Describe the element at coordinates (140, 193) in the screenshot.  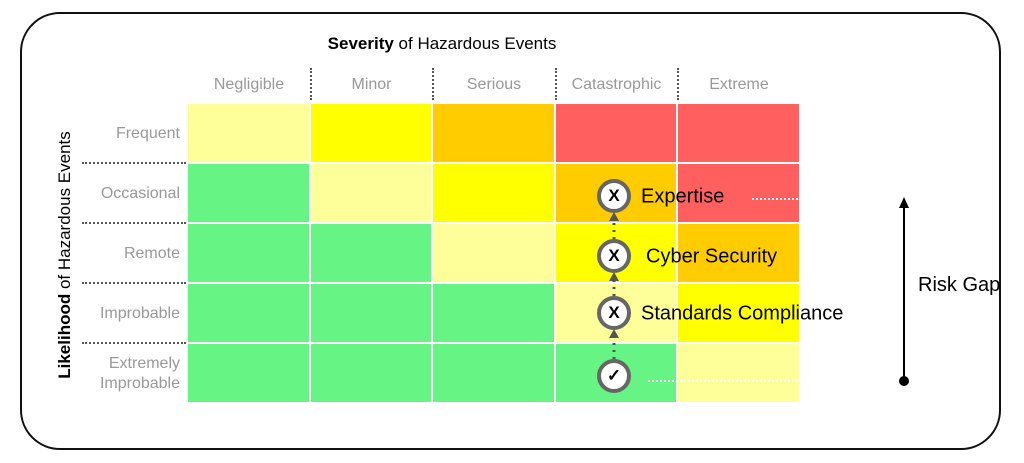
I see `row-header: Occasional` at that location.